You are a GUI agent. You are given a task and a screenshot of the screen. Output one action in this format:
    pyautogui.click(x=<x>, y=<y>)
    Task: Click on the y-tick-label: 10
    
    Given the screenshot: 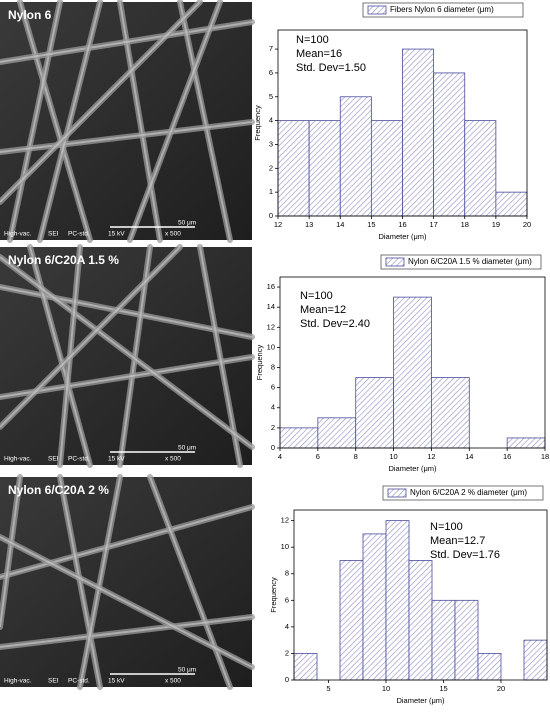 What is the action you would take?
    pyautogui.click(x=285, y=546)
    